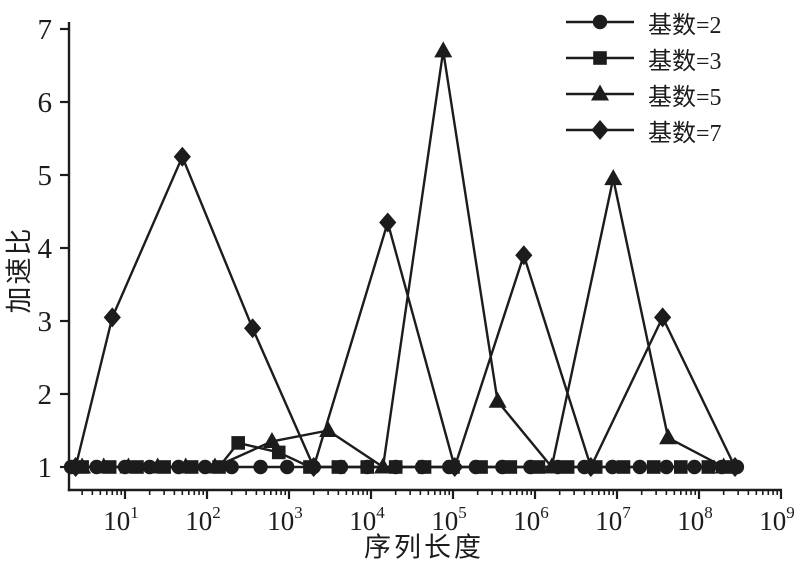 The height and width of the screenshot is (577, 803). I want to click on x-tick-label: 10¹, so click(121, 519).